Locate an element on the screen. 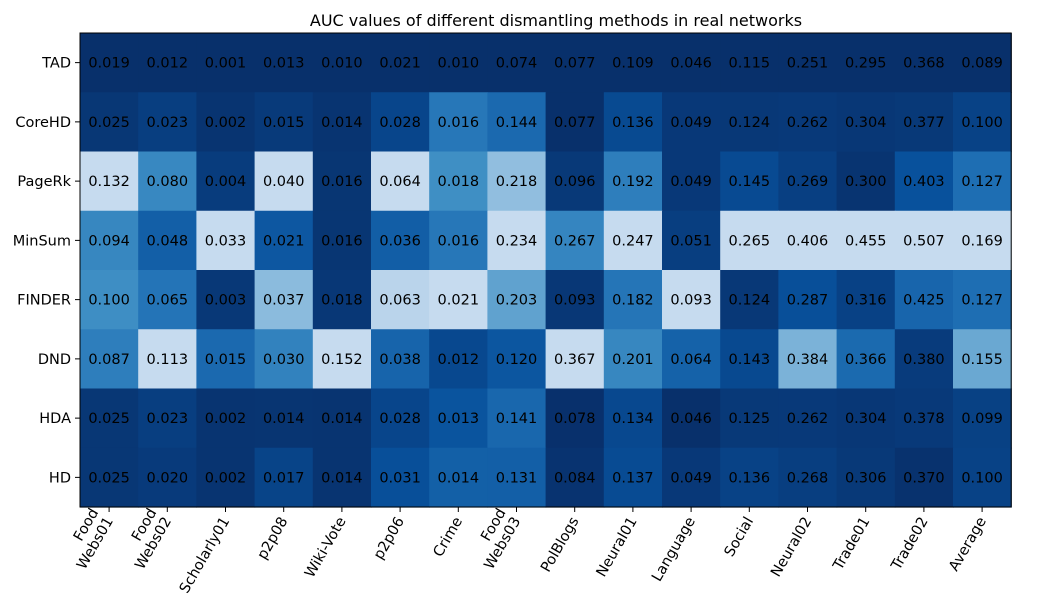  cell-value: 0.378 is located at coordinates (924, 419).